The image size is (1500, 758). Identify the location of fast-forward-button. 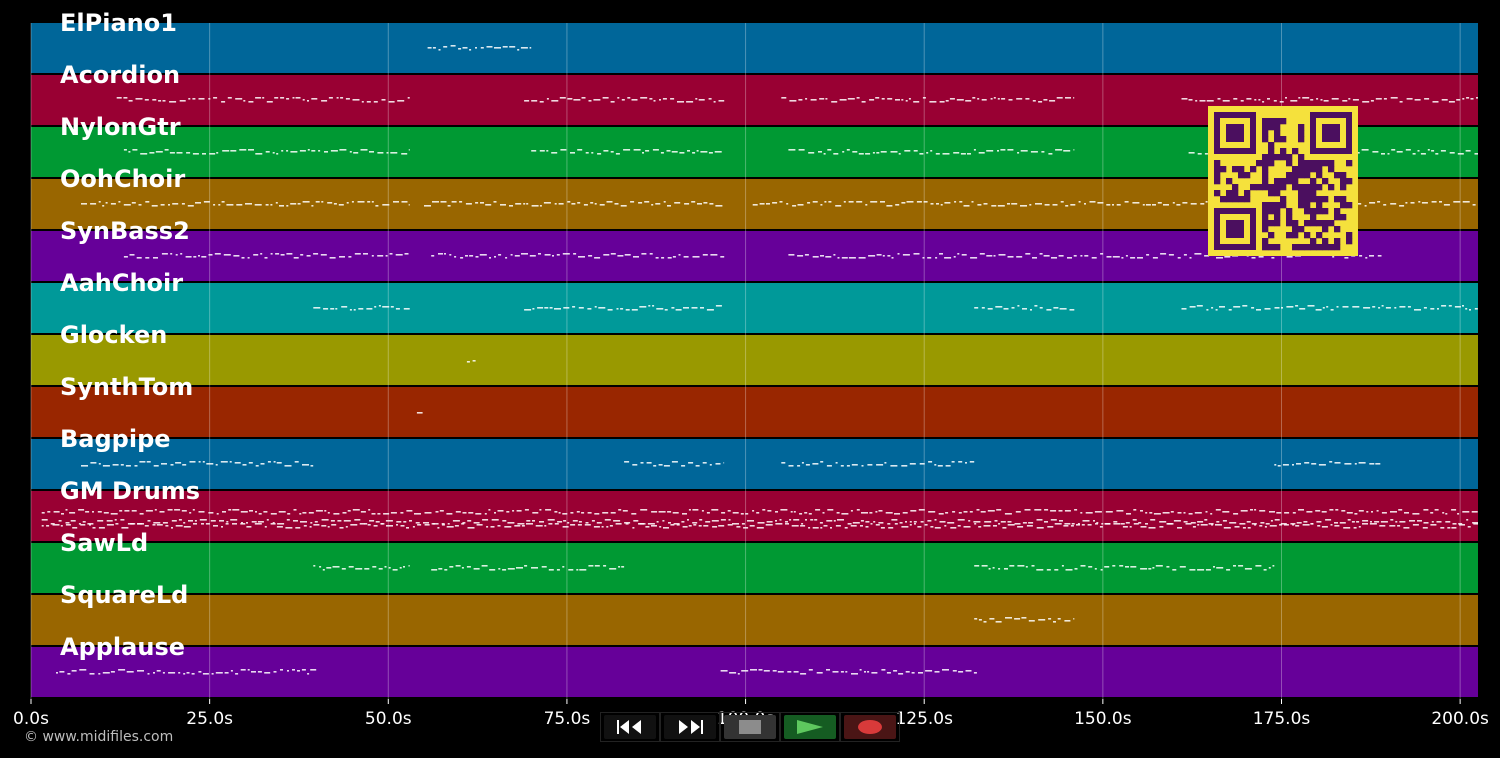
(690, 727).